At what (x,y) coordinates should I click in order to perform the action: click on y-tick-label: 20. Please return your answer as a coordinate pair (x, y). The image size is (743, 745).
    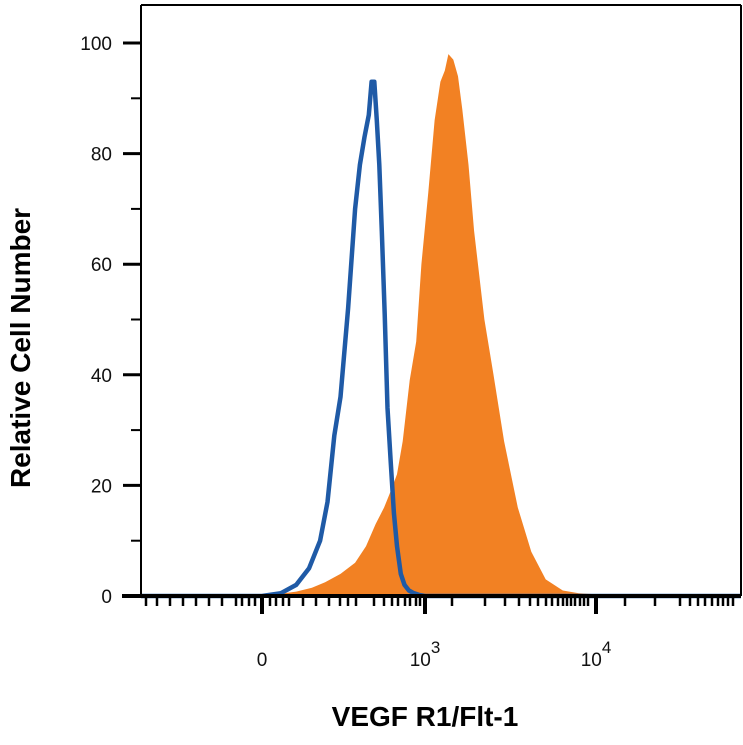
    Looking at the image, I should click on (101, 486).